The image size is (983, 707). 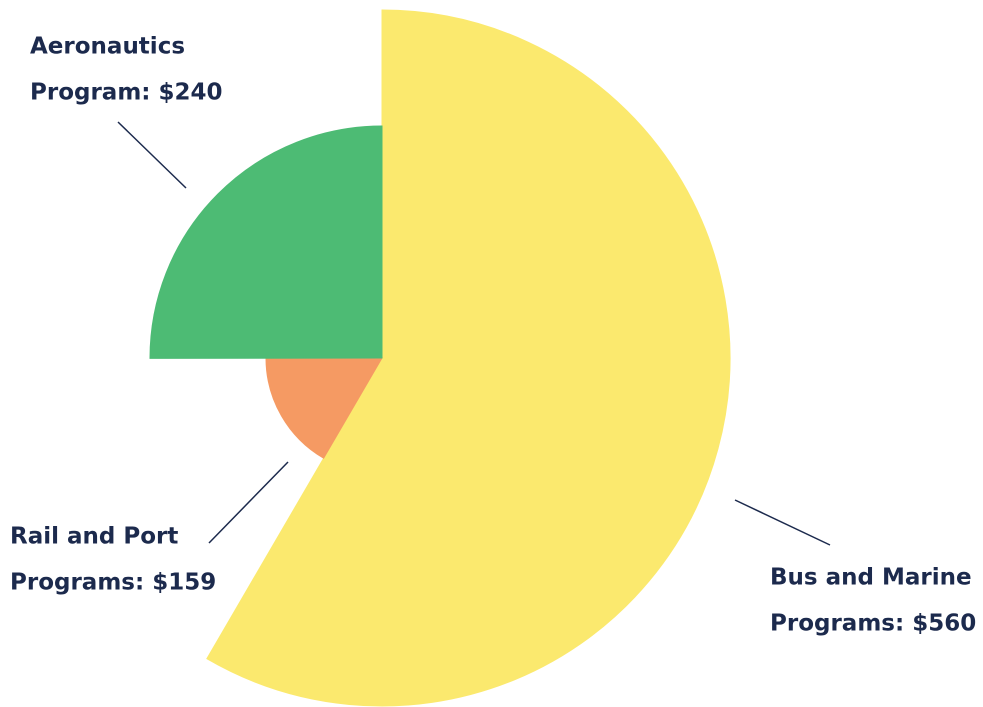 What do you see at coordinates (871, 578) in the screenshot?
I see `slice-label: Bus and Marine` at bounding box center [871, 578].